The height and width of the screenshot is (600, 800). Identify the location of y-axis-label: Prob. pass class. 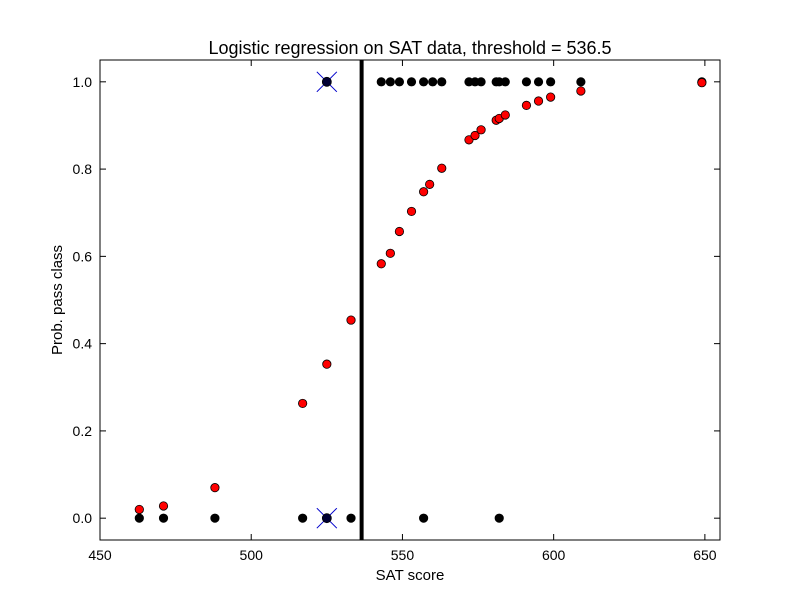
(57, 300).